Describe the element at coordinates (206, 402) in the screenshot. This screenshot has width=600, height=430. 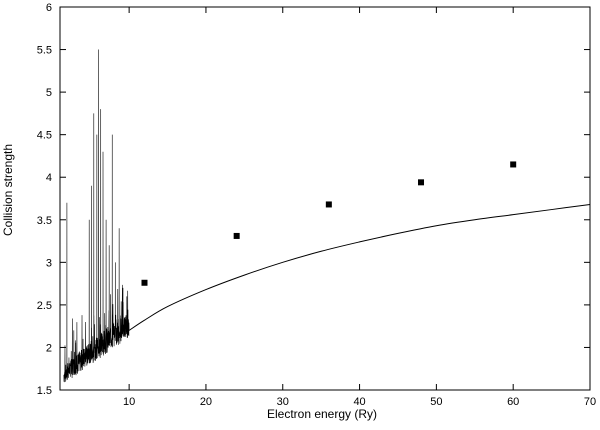
I see `x-tick-label: 20` at that location.